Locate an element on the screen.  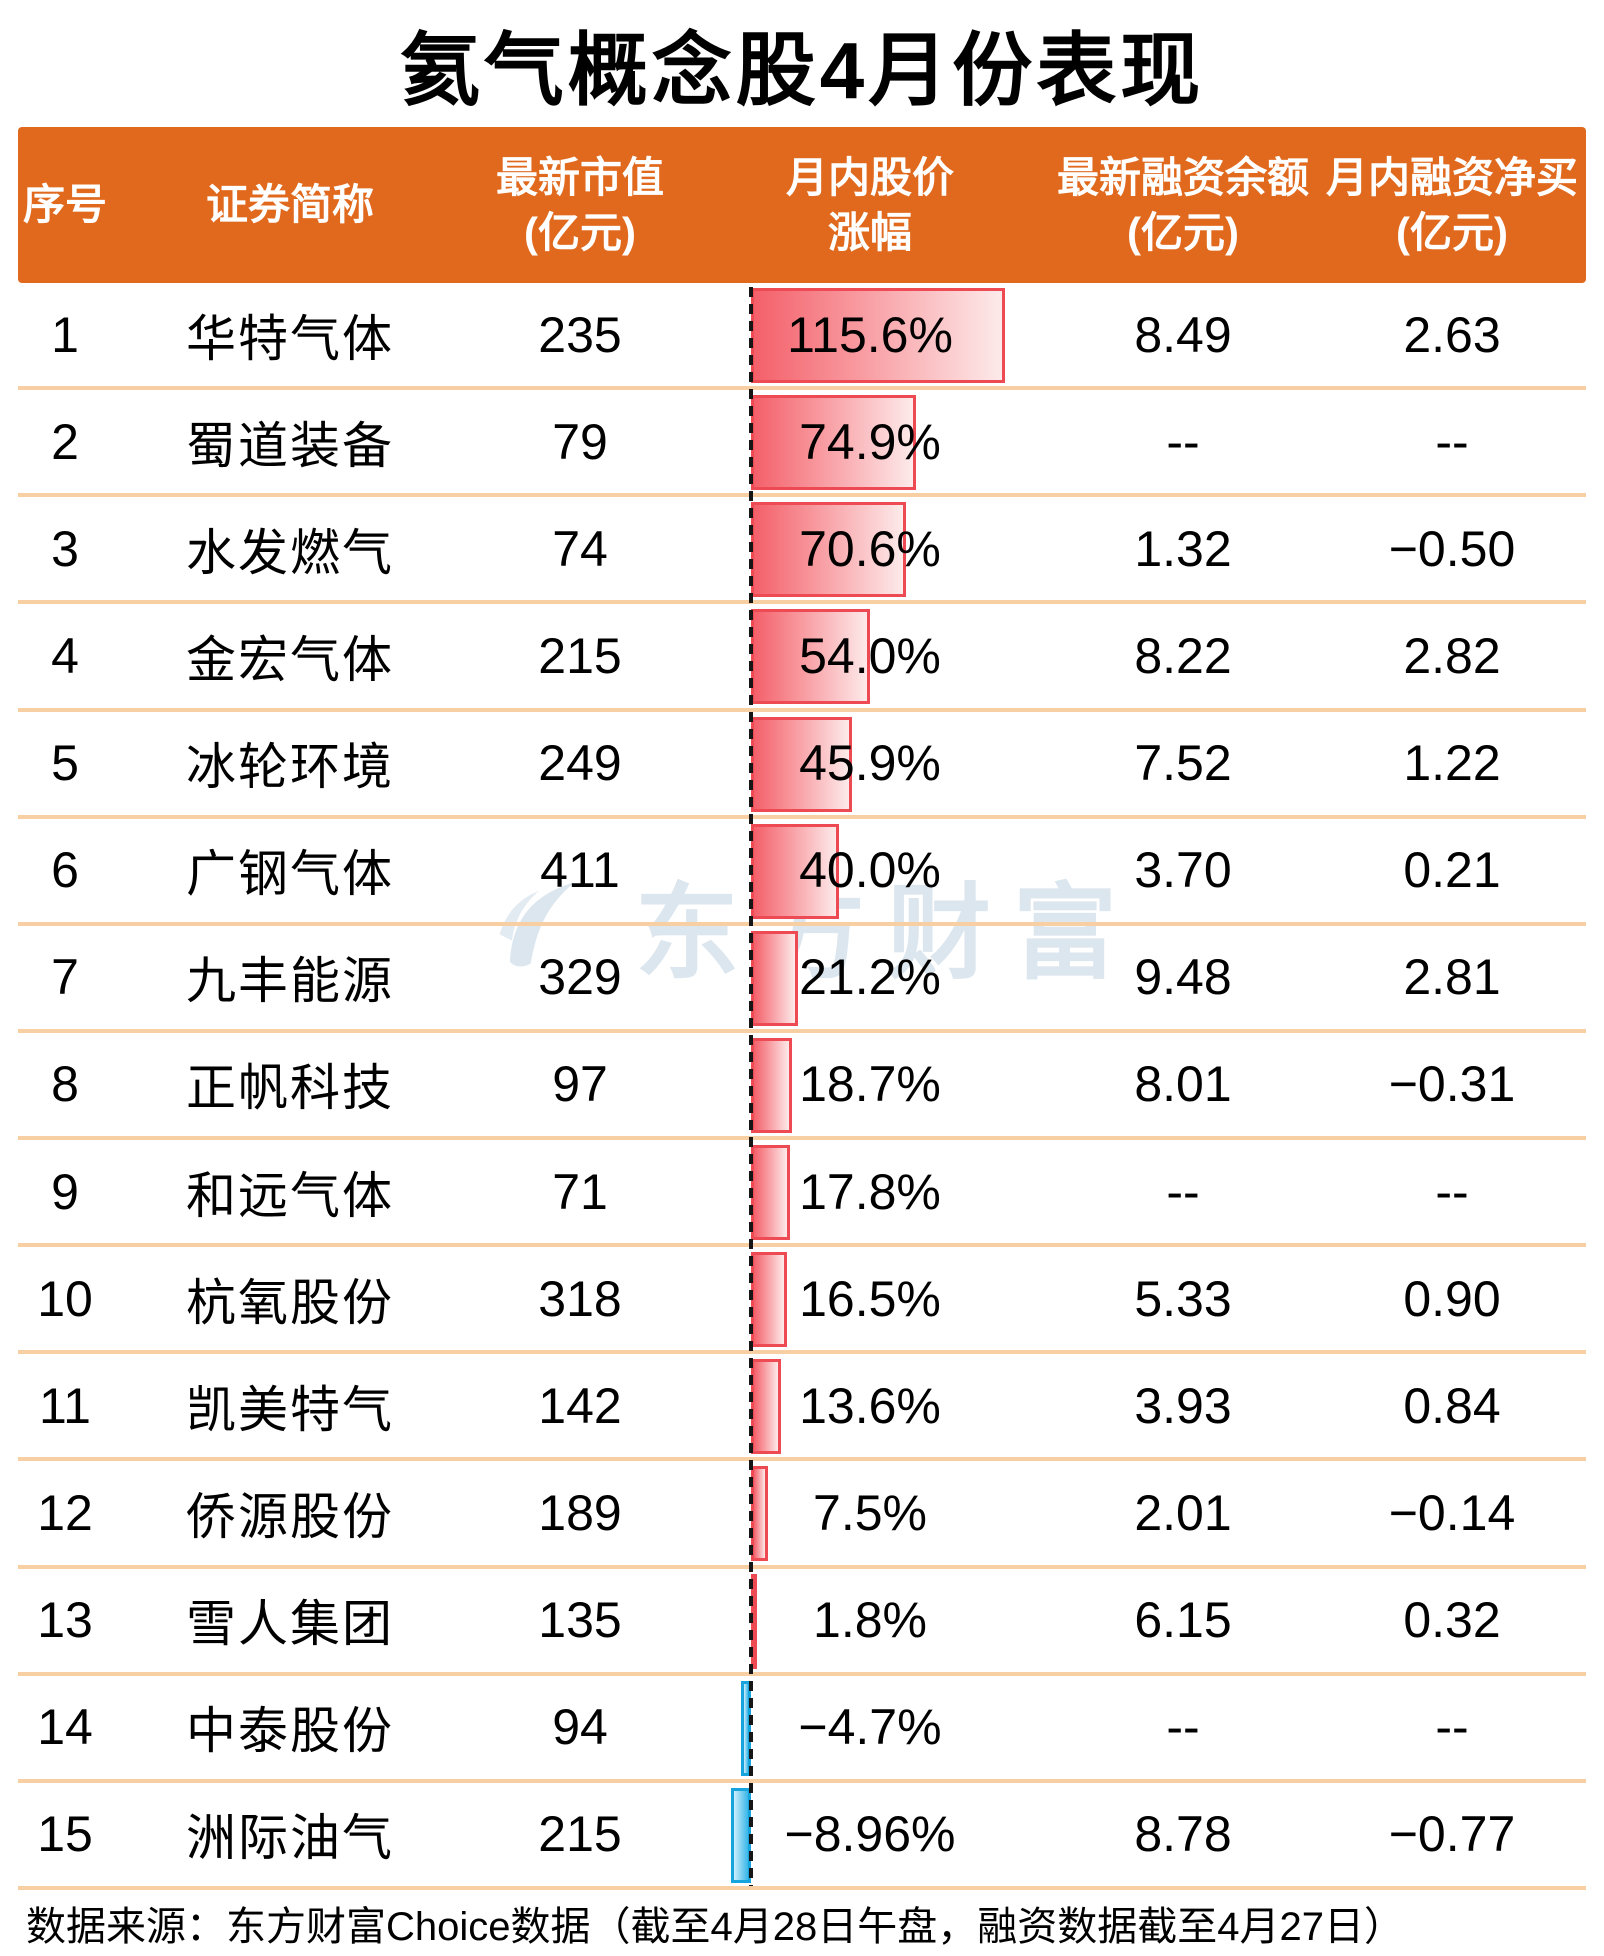
financing-balance-value: 3.93 is located at coordinates (1183, 1405).